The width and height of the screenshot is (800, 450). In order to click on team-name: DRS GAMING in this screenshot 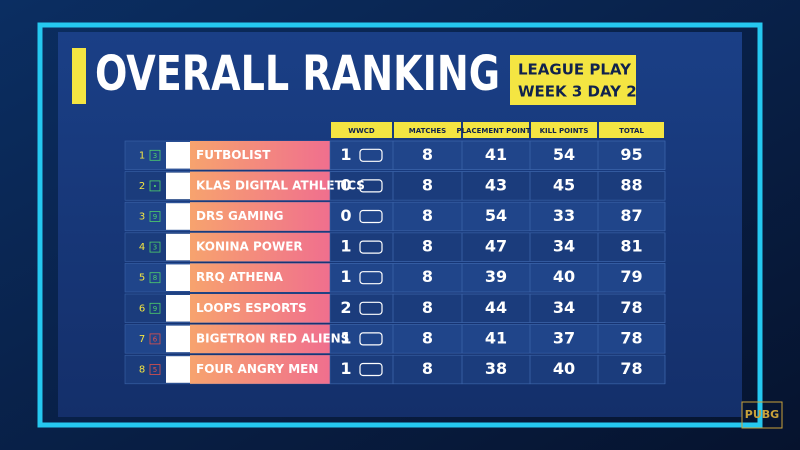, I will do `click(239, 216)`.